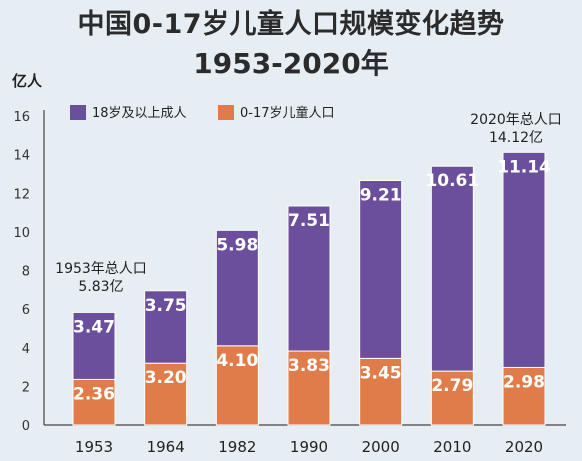  Describe the element at coordinates (94, 394) in the screenshot. I see `data-label: 2.36` at that location.